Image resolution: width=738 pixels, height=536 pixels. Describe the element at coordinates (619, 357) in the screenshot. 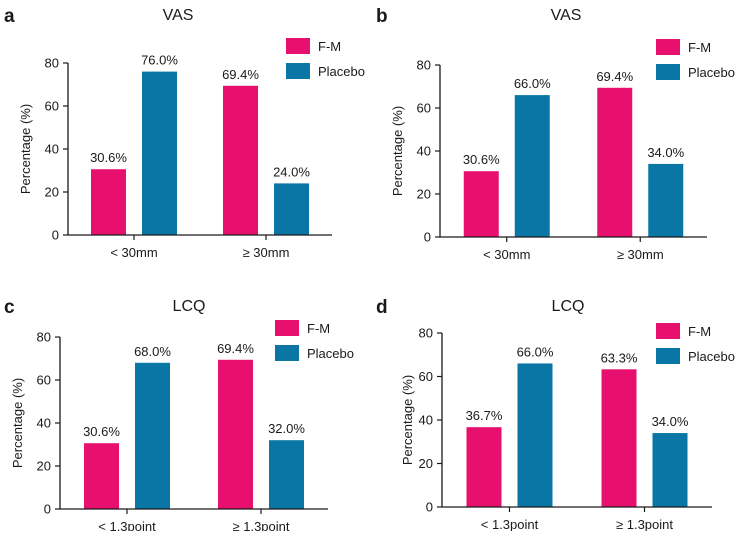

I see `data-label: 63.3%` at that location.